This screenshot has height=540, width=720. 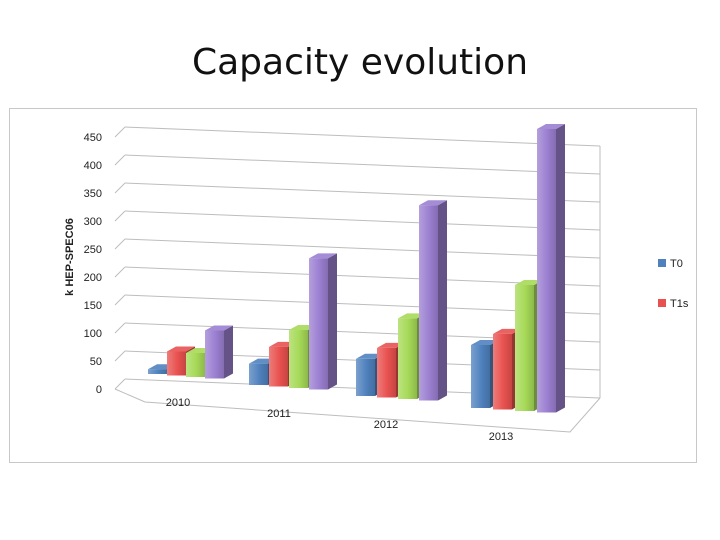 I want to click on bar-series4-2010, so click(x=219, y=352).